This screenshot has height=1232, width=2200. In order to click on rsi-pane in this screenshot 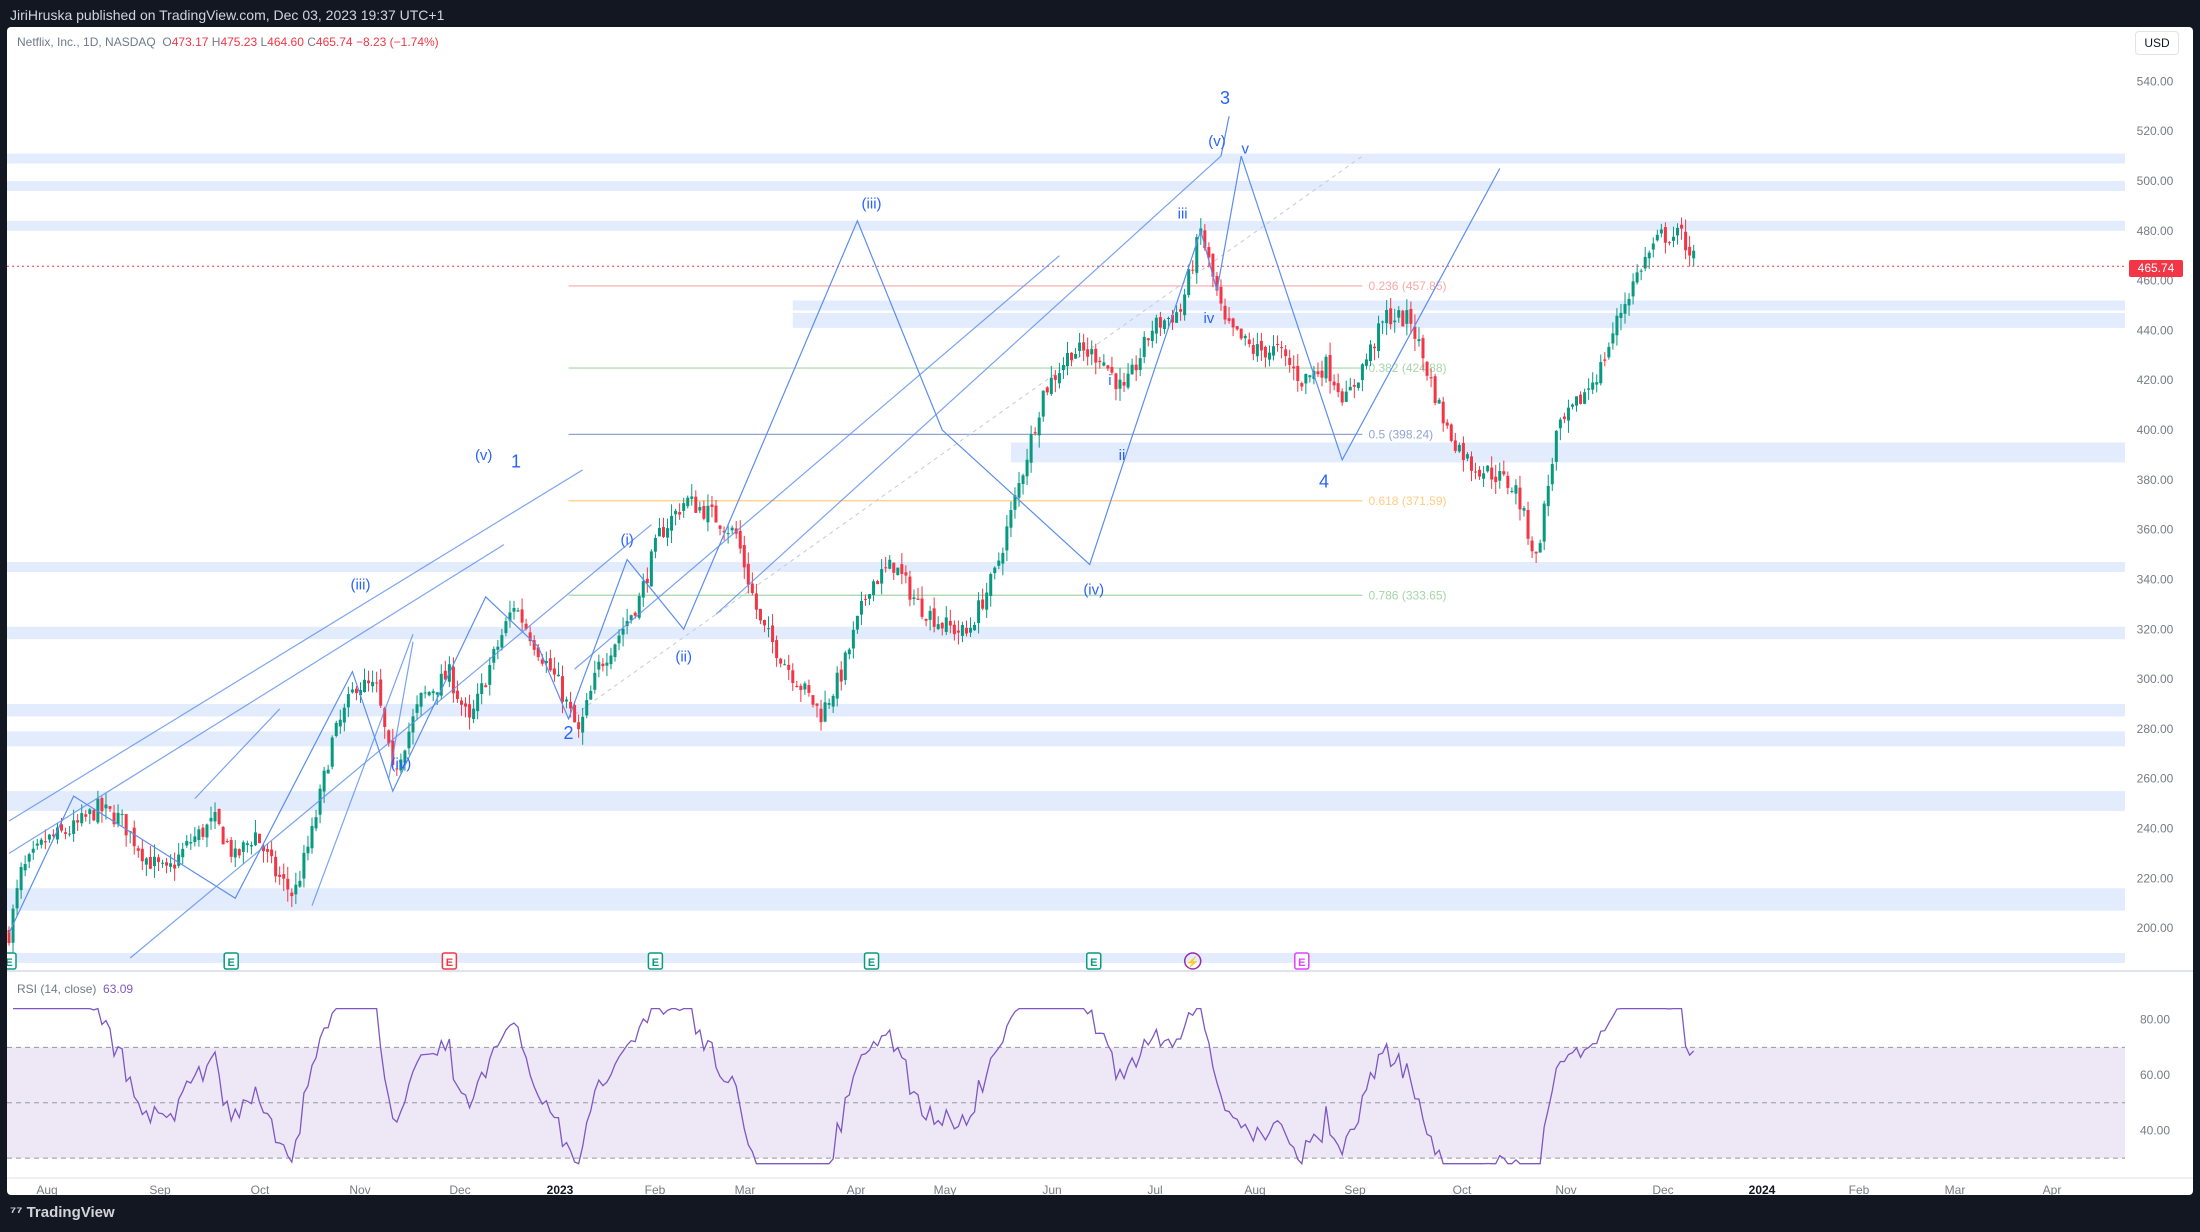, I will do `click(1100, 1093)`.